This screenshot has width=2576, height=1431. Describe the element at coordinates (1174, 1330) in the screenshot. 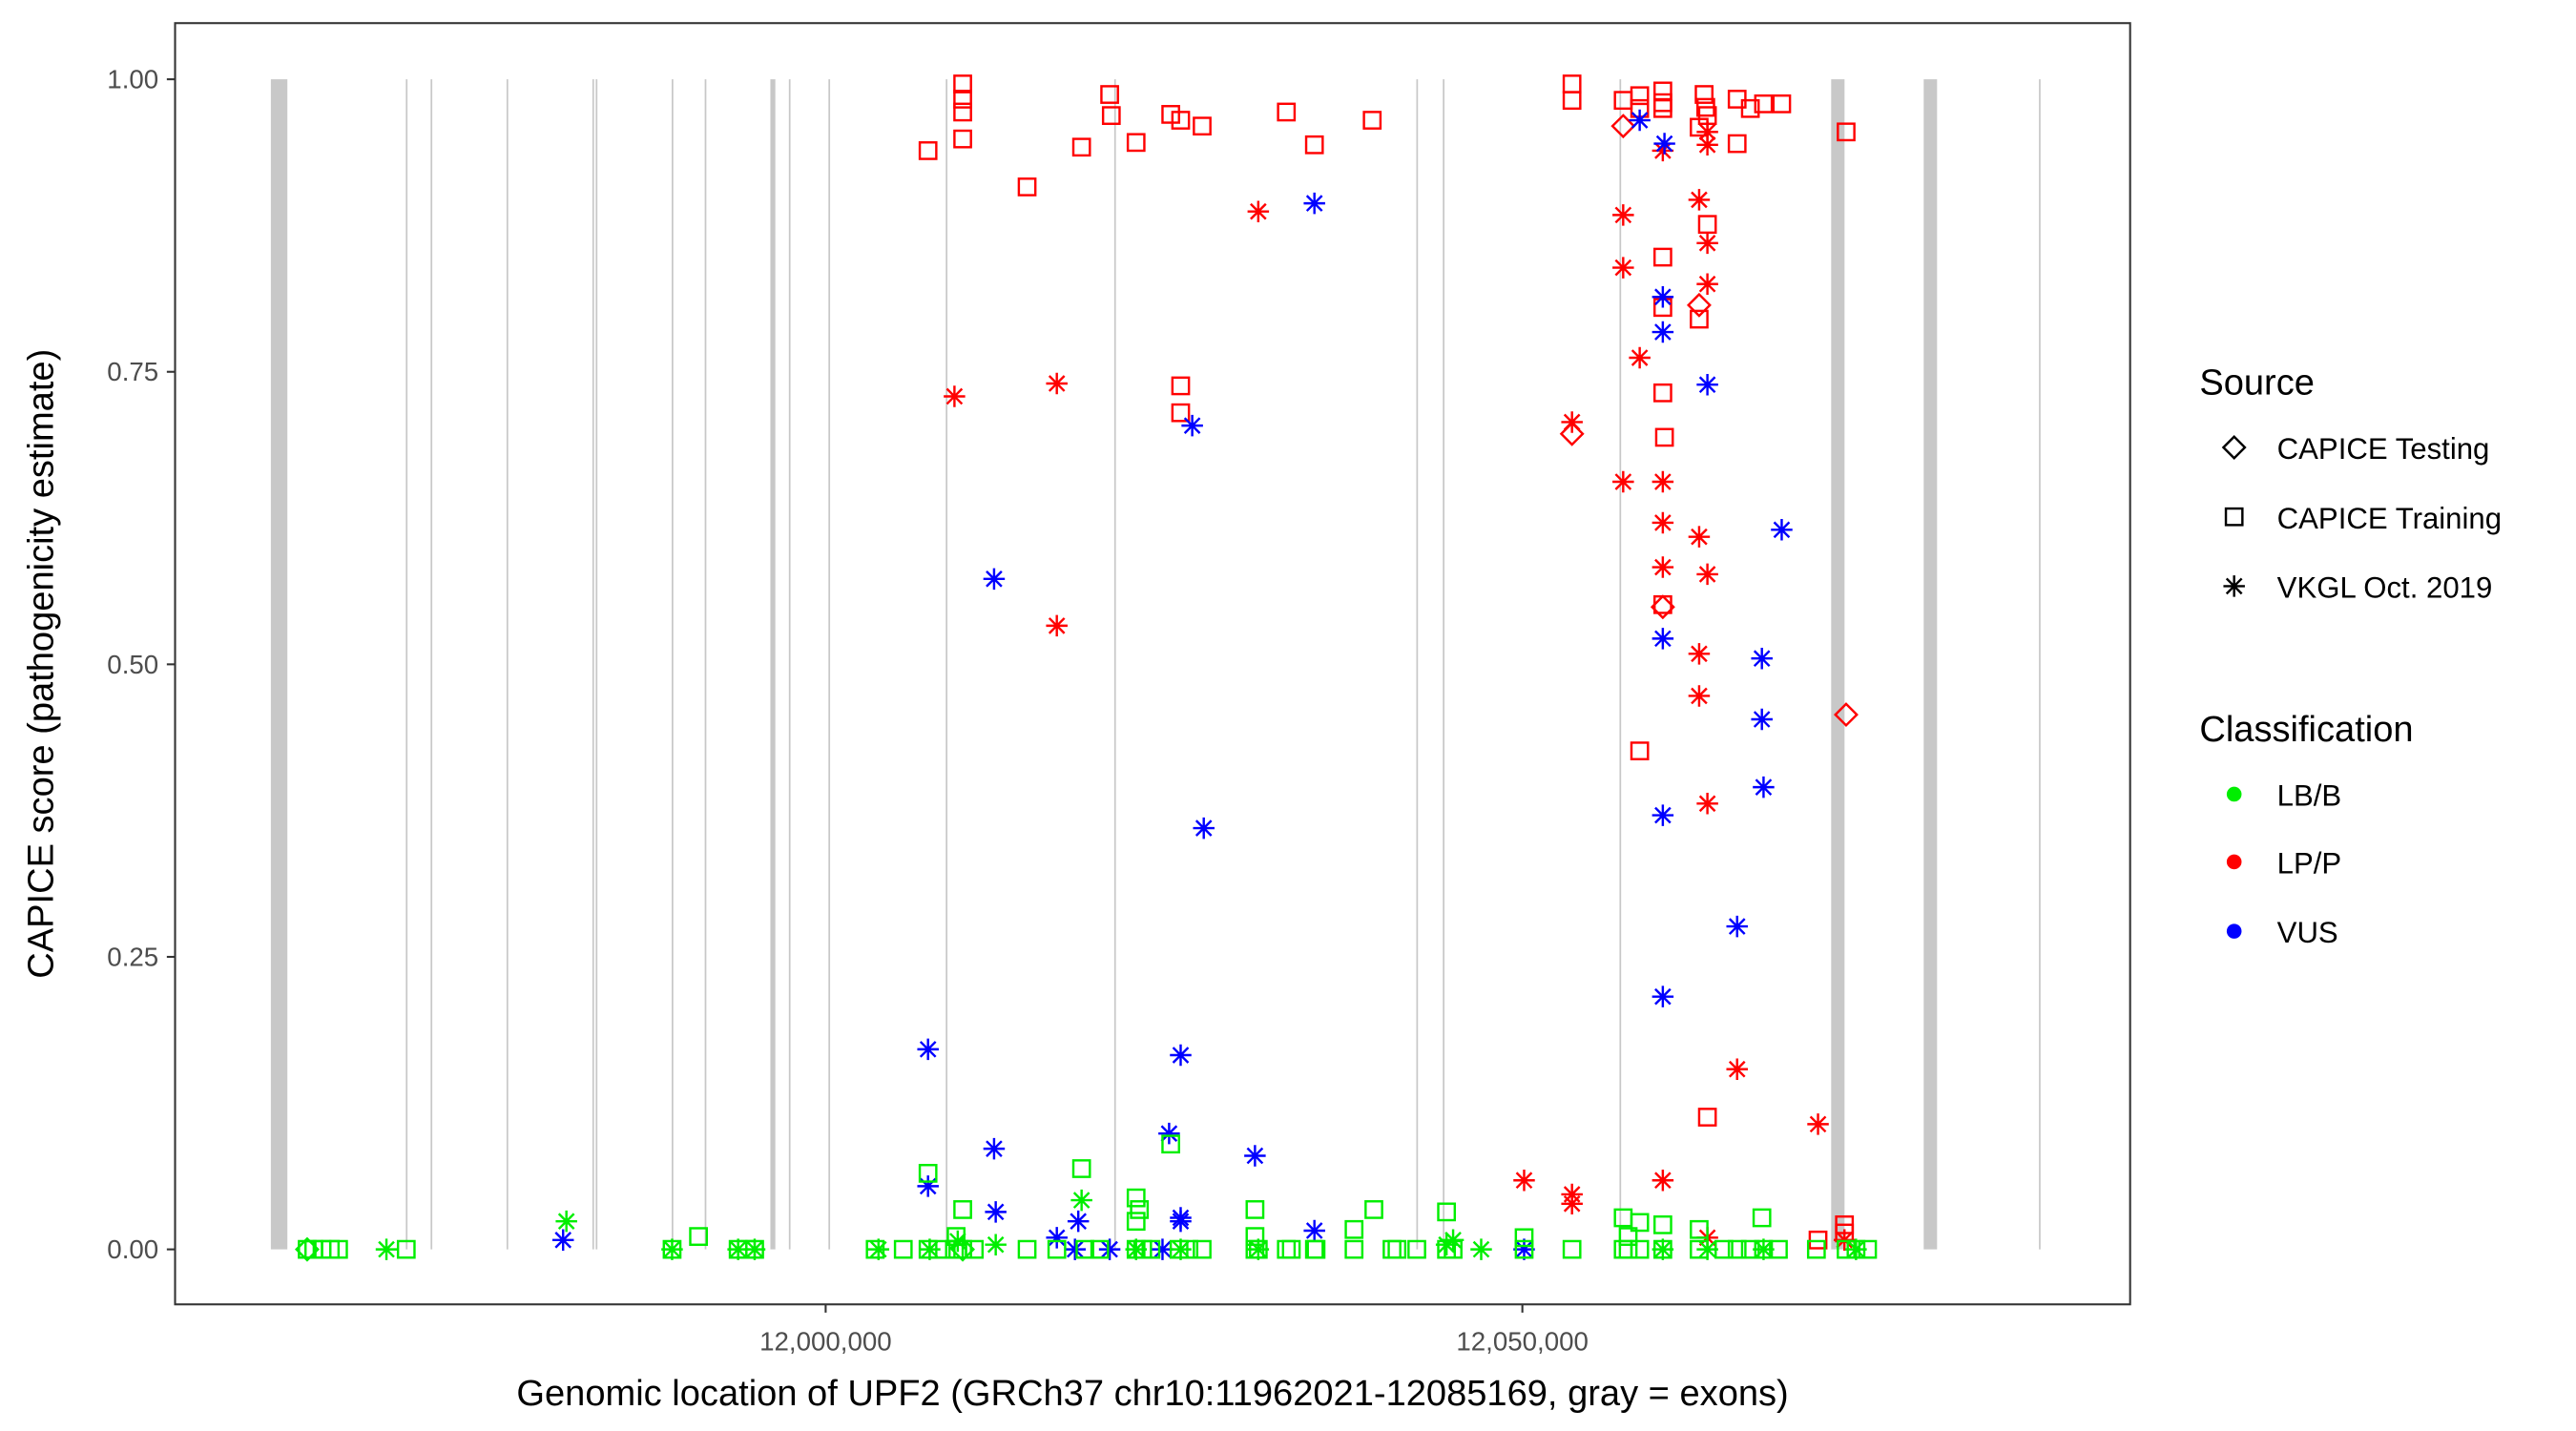

I see `x-axis: 12,000,000 12,050,000` at that location.